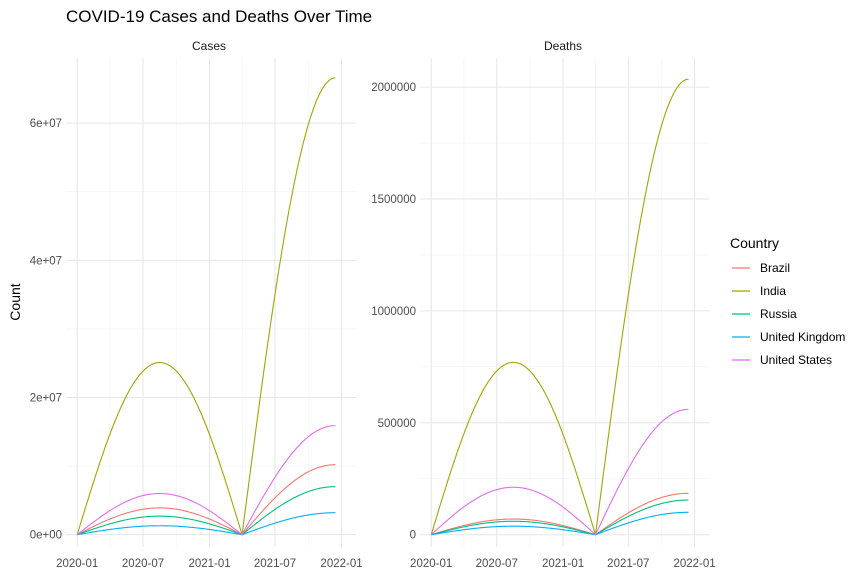 The width and height of the screenshot is (864, 580). What do you see at coordinates (393, 200) in the screenshot?
I see `y-tick-label-deaths: 1500000` at bounding box center [393, 200].